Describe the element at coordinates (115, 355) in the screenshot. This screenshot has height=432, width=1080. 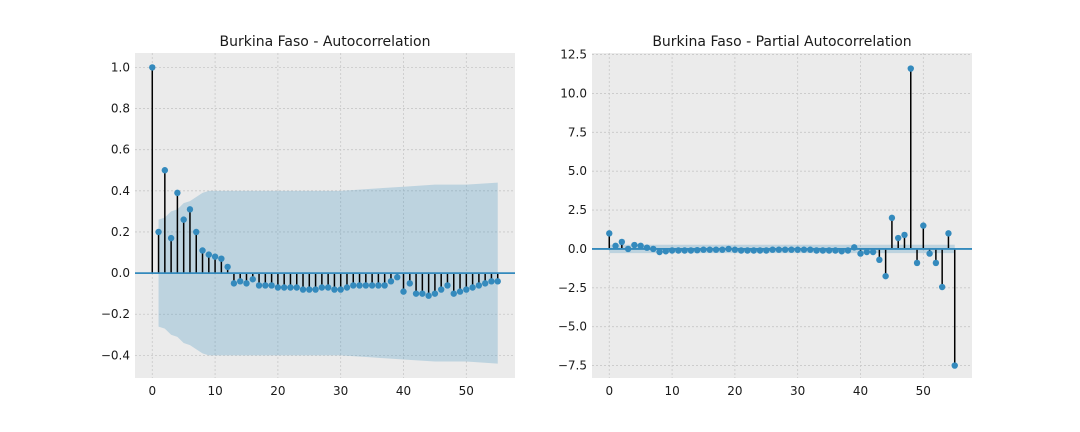
I see `y-tick-label: −0.4` at that location.